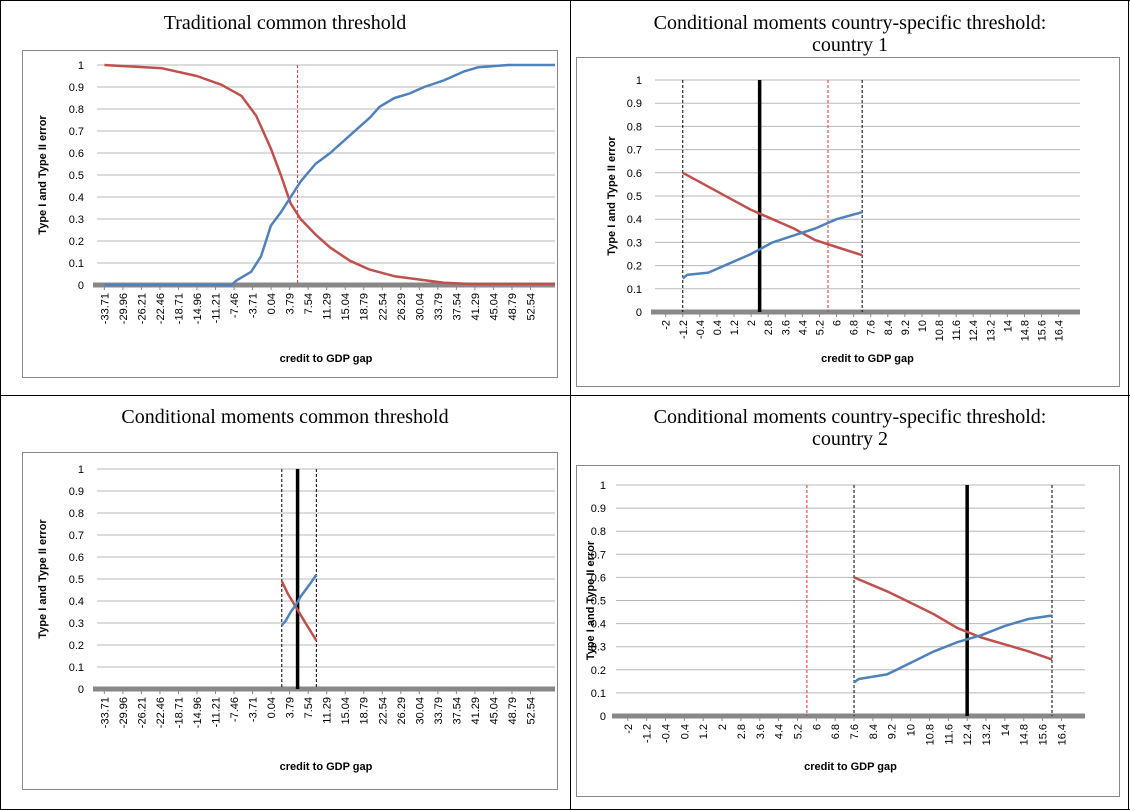 This screenshot has height=810, width=1130. Describe the element at coordinates (893, 731) in the screenshot. I see `x-tick-label: 9.2` at that location.